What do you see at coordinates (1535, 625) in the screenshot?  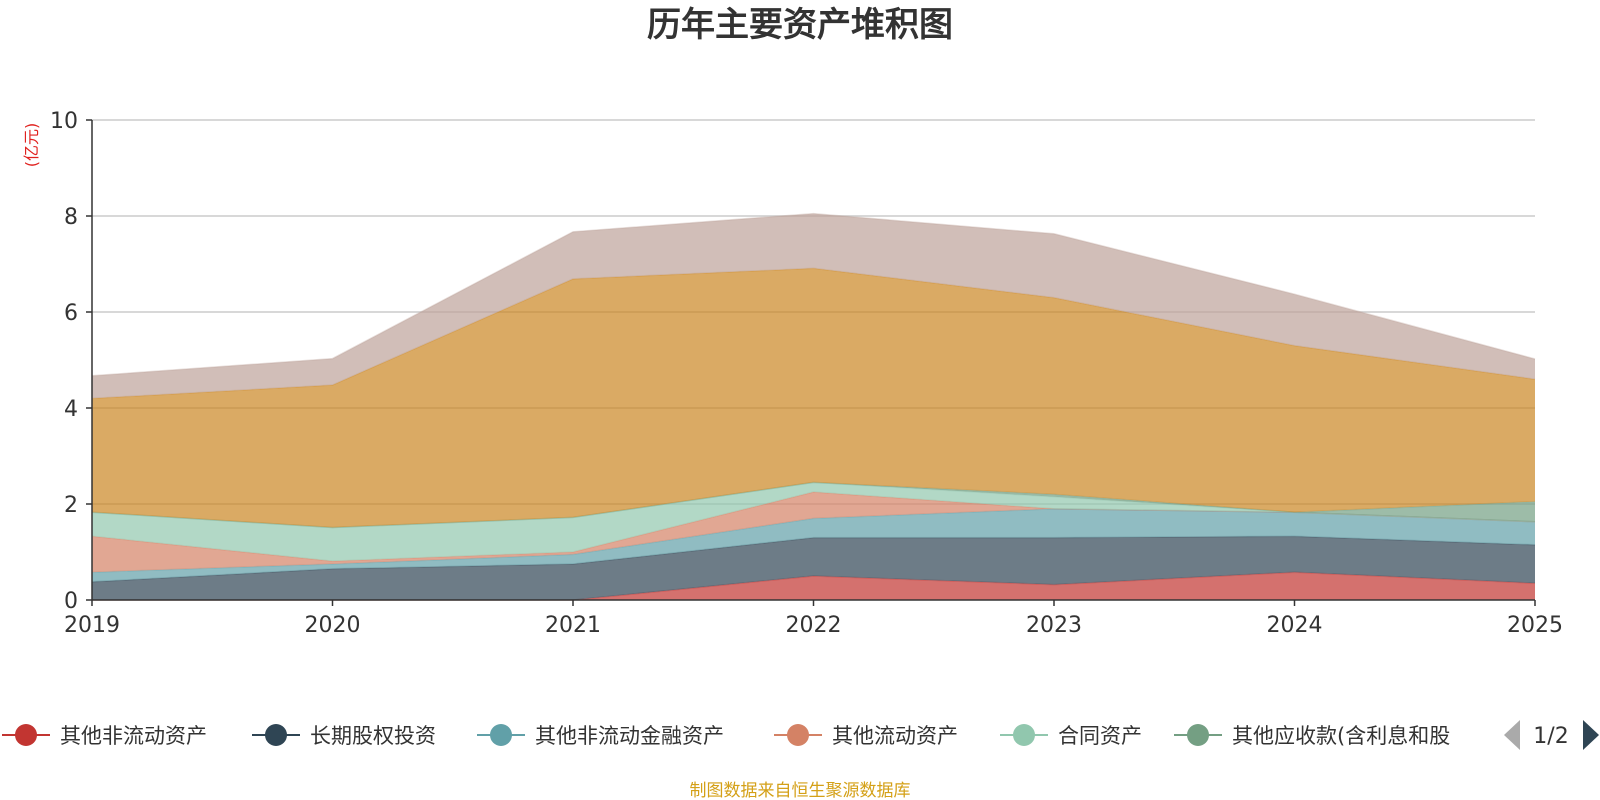 I see `x-tick-label: 2025` at bounding box center [1535, 625].